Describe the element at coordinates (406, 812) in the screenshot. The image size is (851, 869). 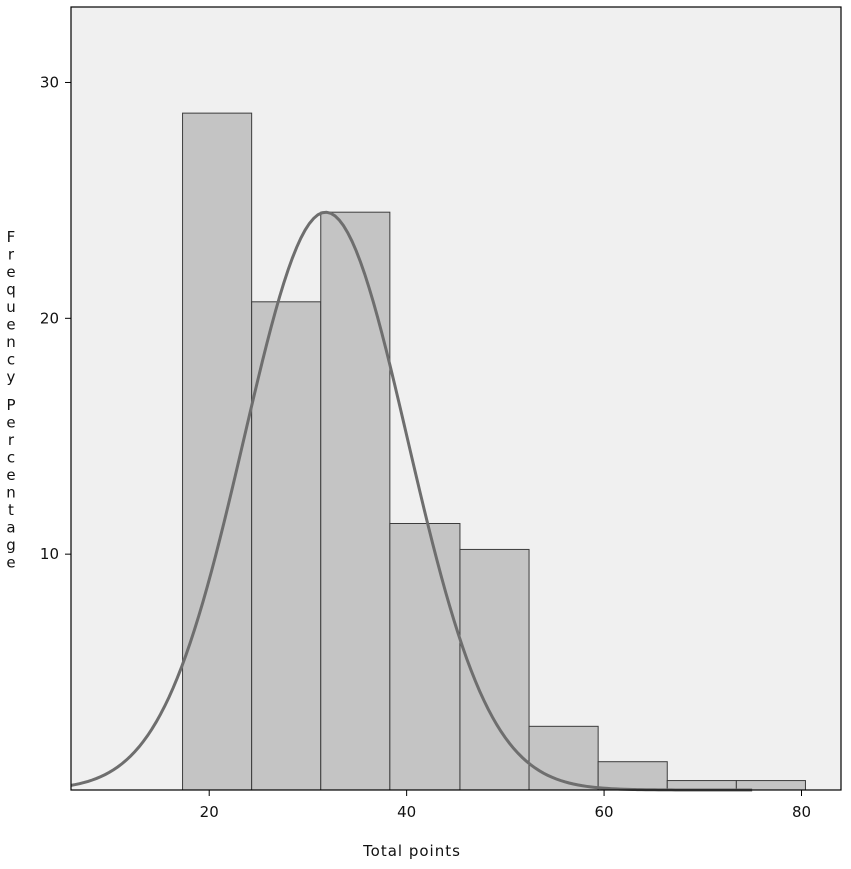
I see `x-tick-label: 40` at that location.